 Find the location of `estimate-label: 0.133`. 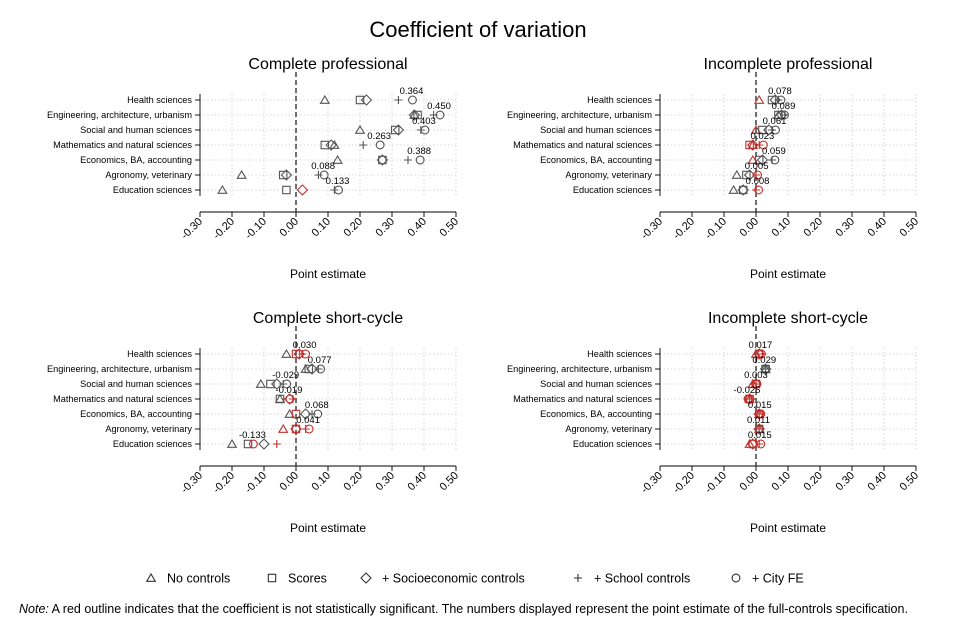

estimate-label: 0.133 is located at coordinates (338, 181).